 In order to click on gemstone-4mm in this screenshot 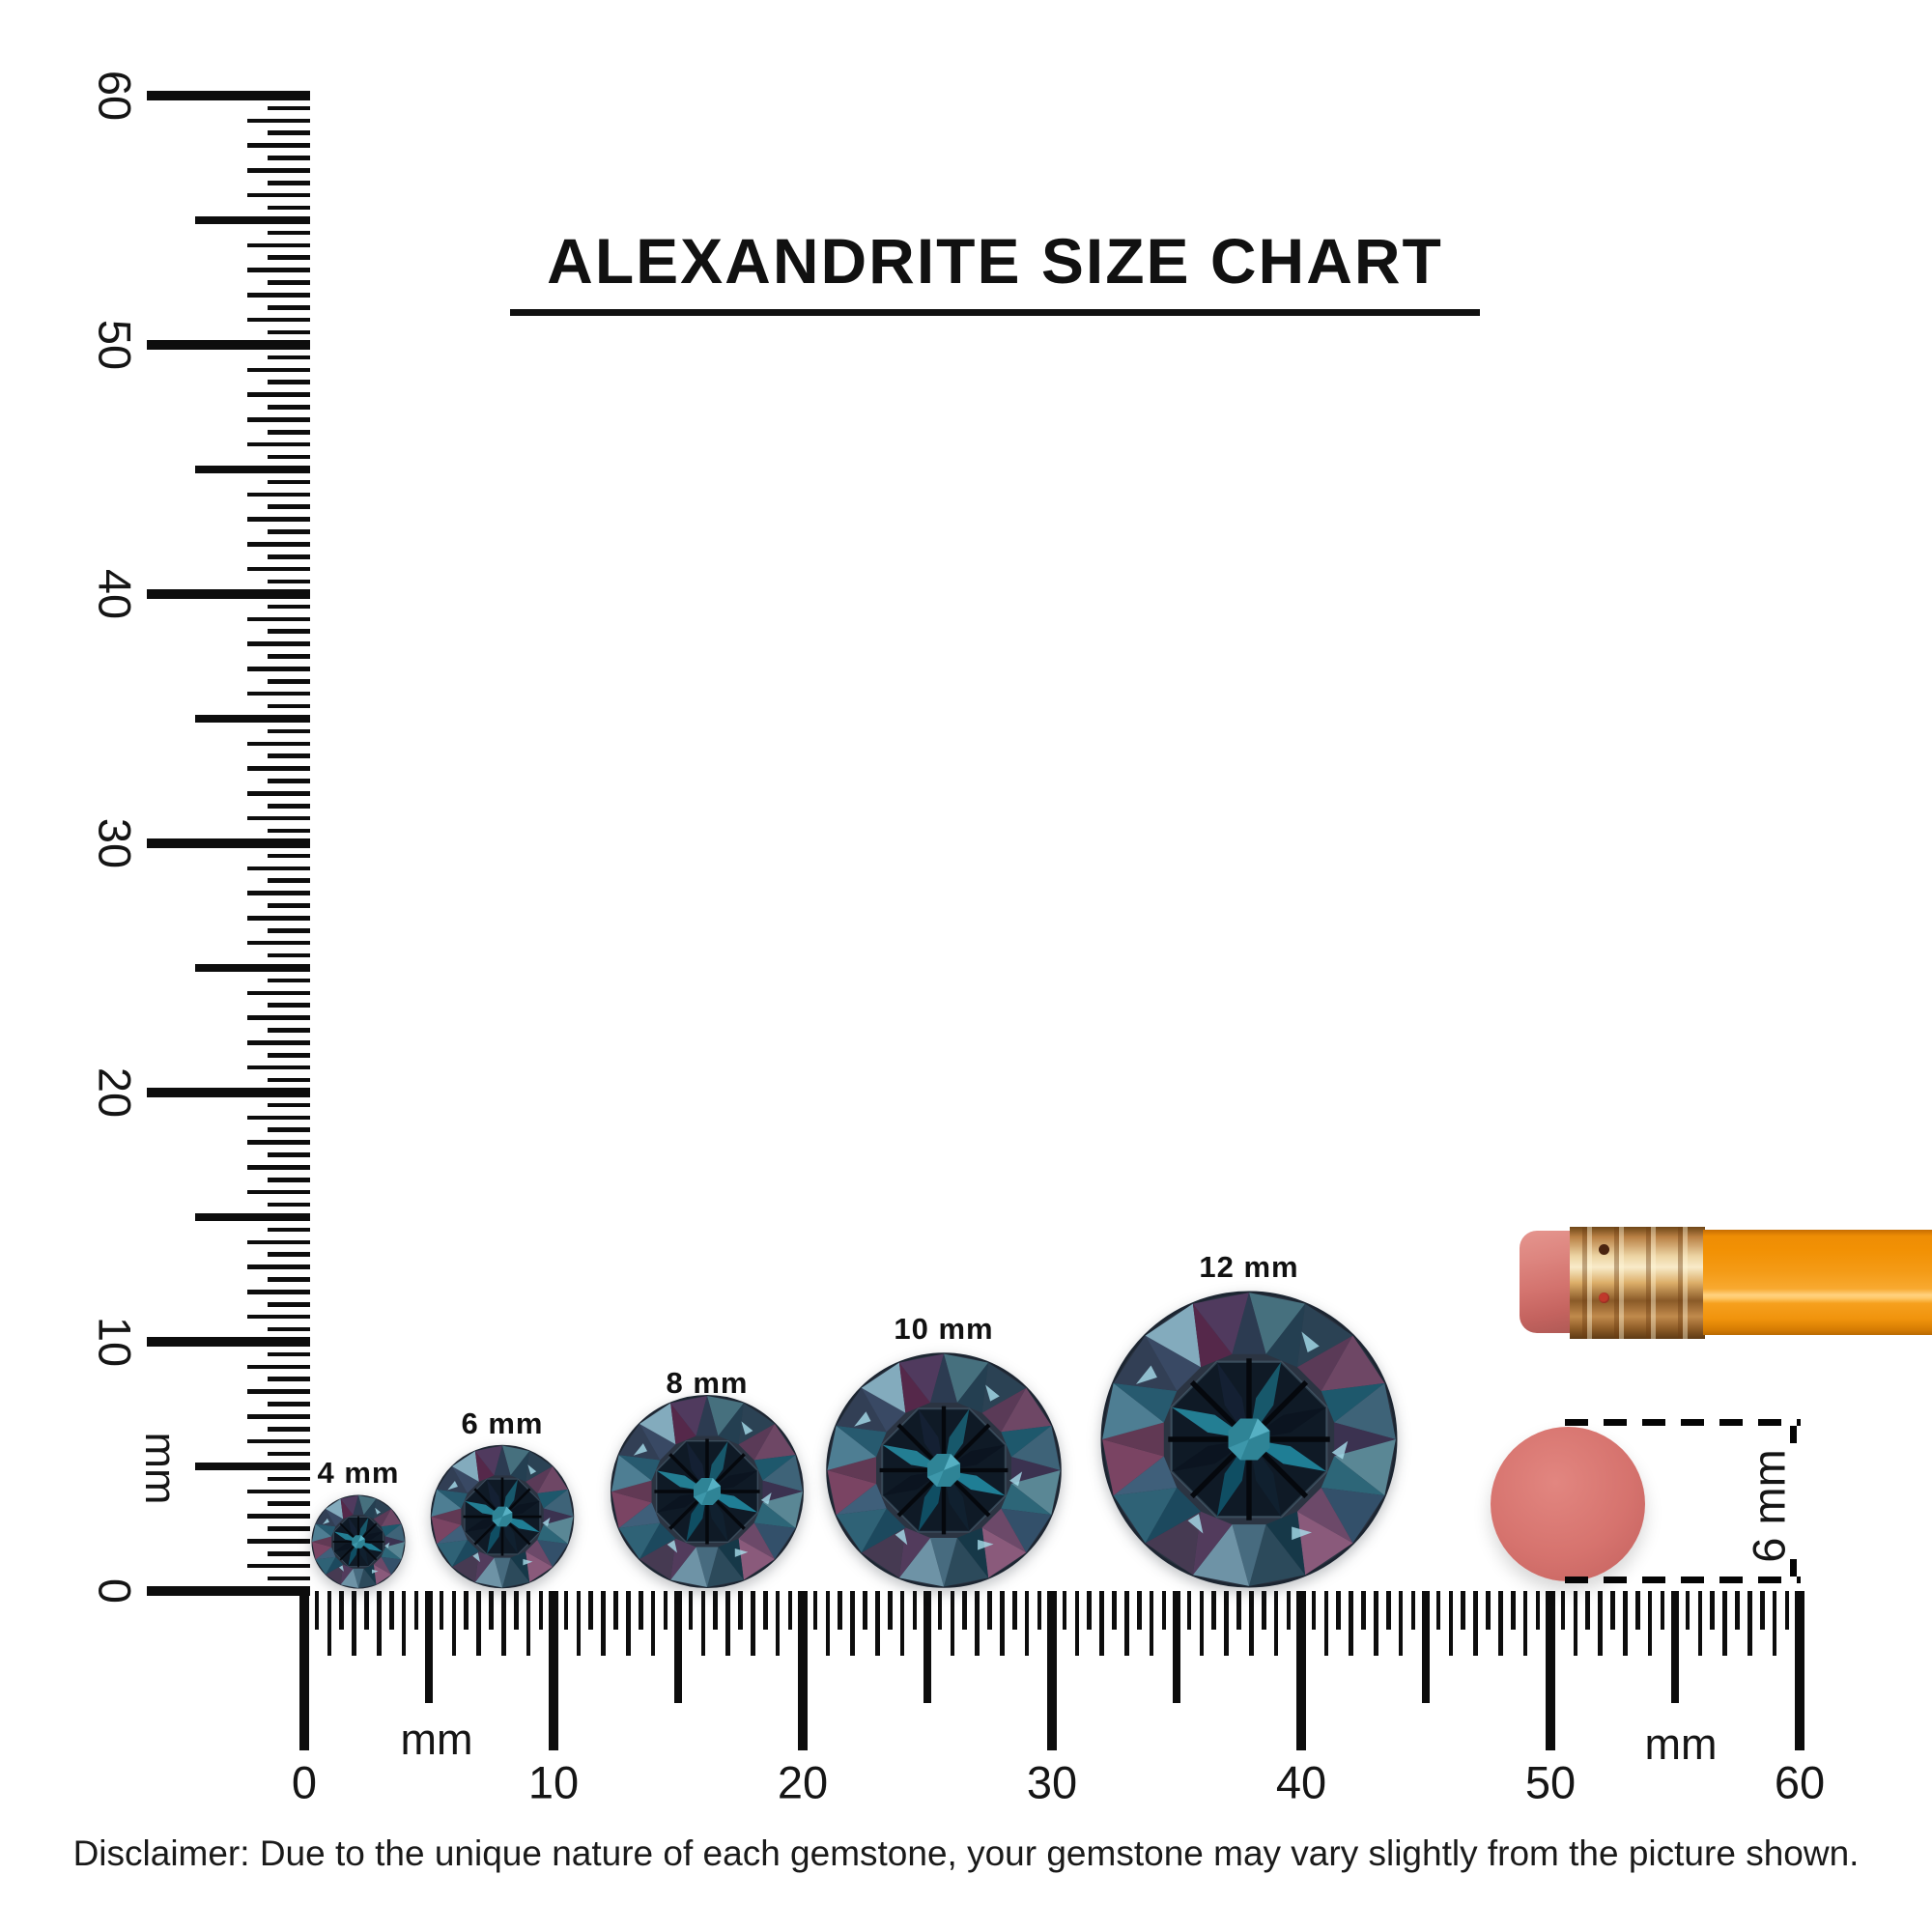, I will do `click(358, 1541)`.